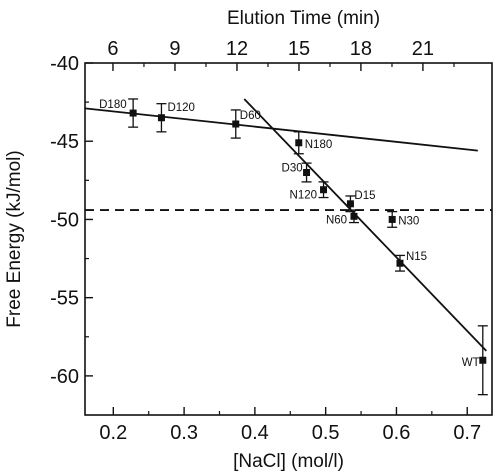 This screenshot has width=498, height=475. Describe the element at coordinates (336, 220) in the screenshot. I see `point-label: N60` at that location.